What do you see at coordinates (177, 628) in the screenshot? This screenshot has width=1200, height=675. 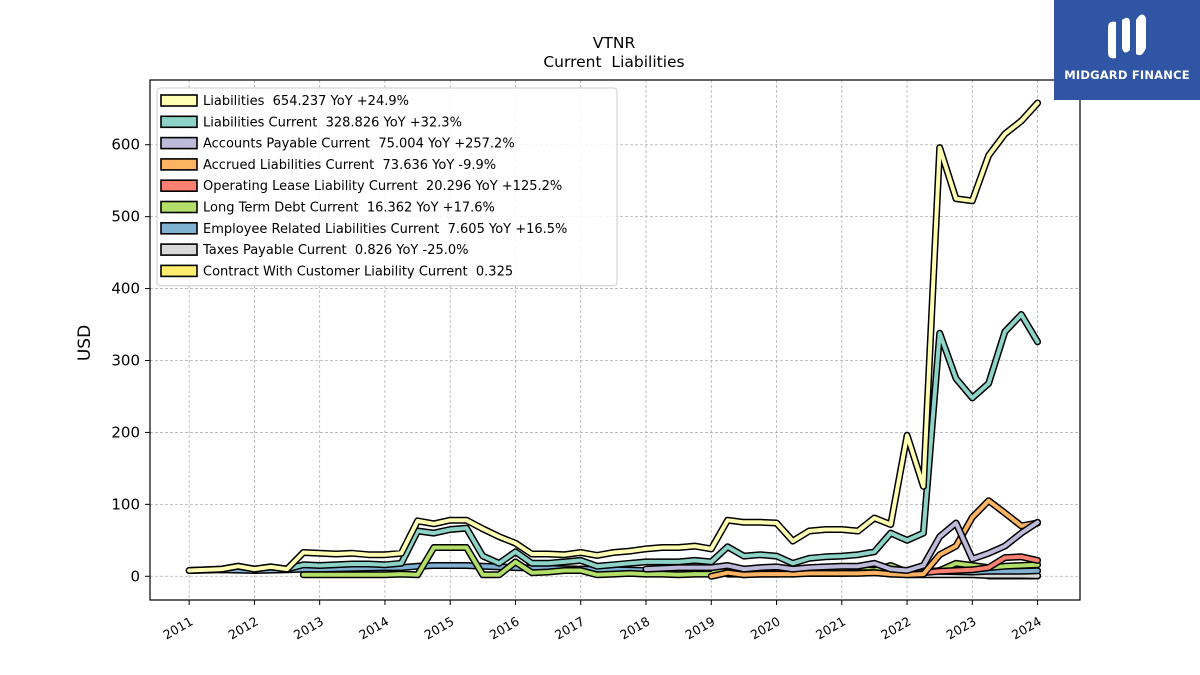 I see `x-tick-label: 2011` at bounding box center [177, 628].